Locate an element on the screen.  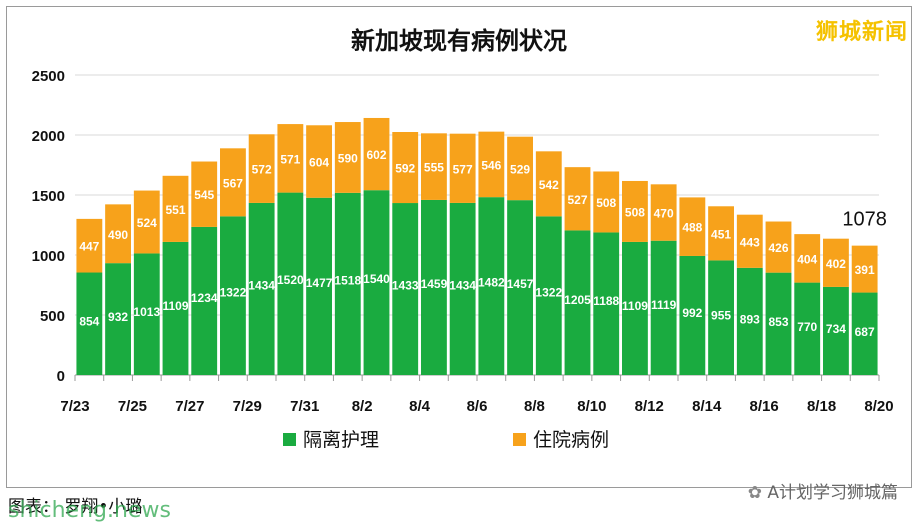
data-label-hospital: 577 is located at coordinates (463, 169).